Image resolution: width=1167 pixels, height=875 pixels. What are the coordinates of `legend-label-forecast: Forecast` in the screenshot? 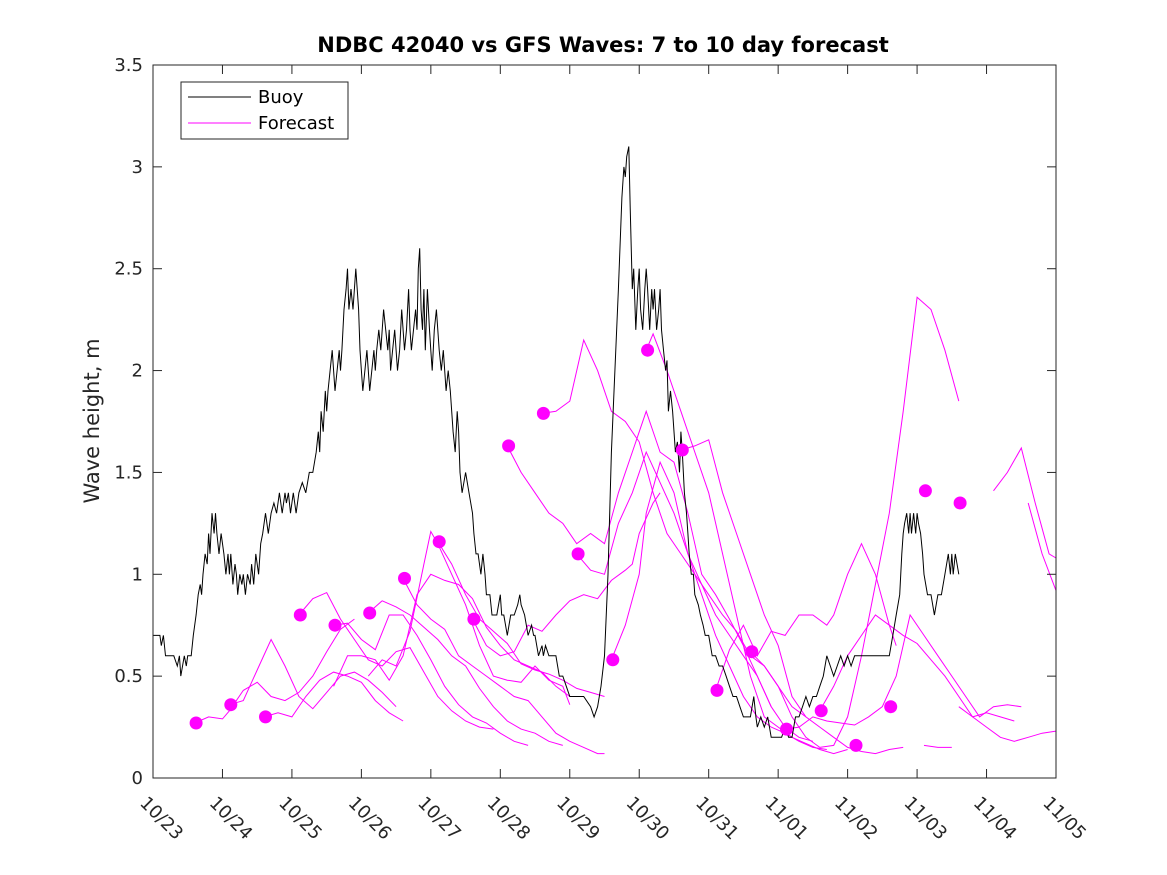 It's located at (296, 123).